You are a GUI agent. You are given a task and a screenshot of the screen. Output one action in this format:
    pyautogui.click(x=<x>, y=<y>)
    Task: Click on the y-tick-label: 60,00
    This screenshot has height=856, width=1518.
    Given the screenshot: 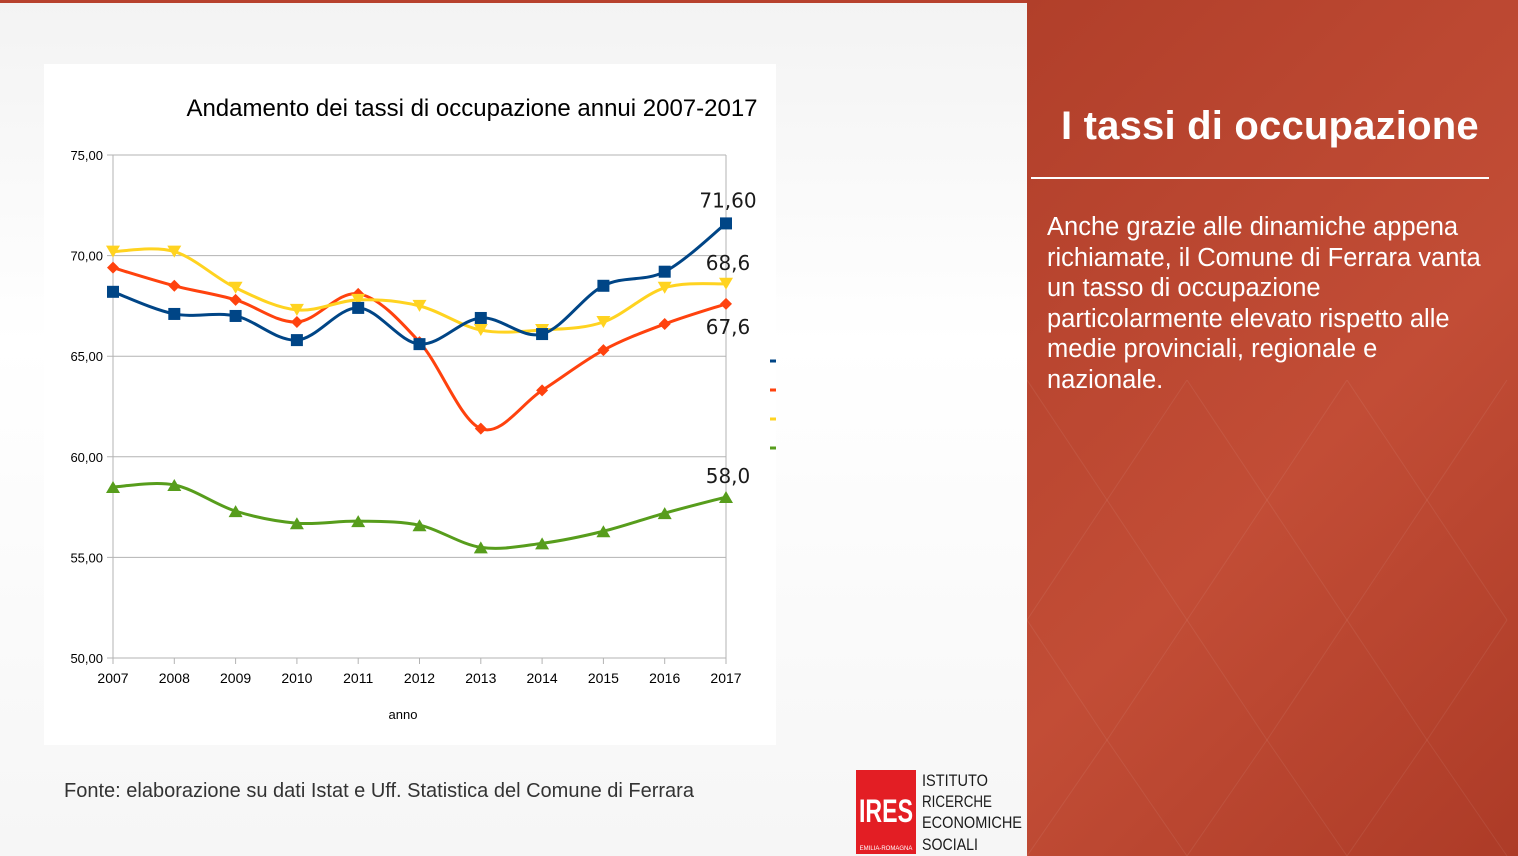 What is the action you would take?
    pyautogui.click(x=86, y=457)
    